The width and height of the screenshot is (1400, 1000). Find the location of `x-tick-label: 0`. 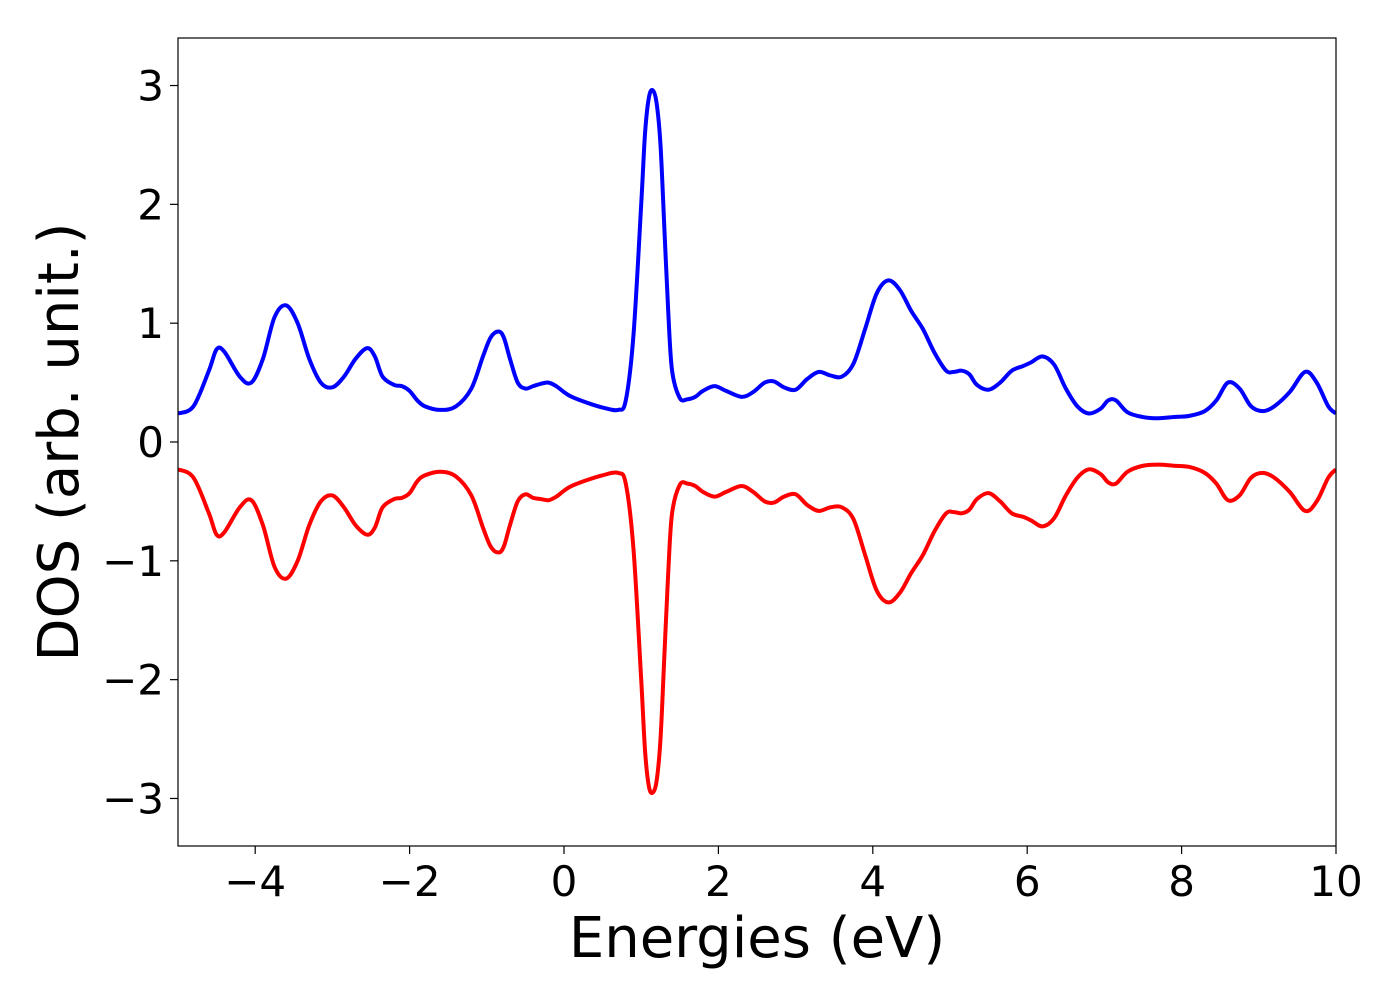

x-tick-label: 0 is located at coordinates (564, 881).